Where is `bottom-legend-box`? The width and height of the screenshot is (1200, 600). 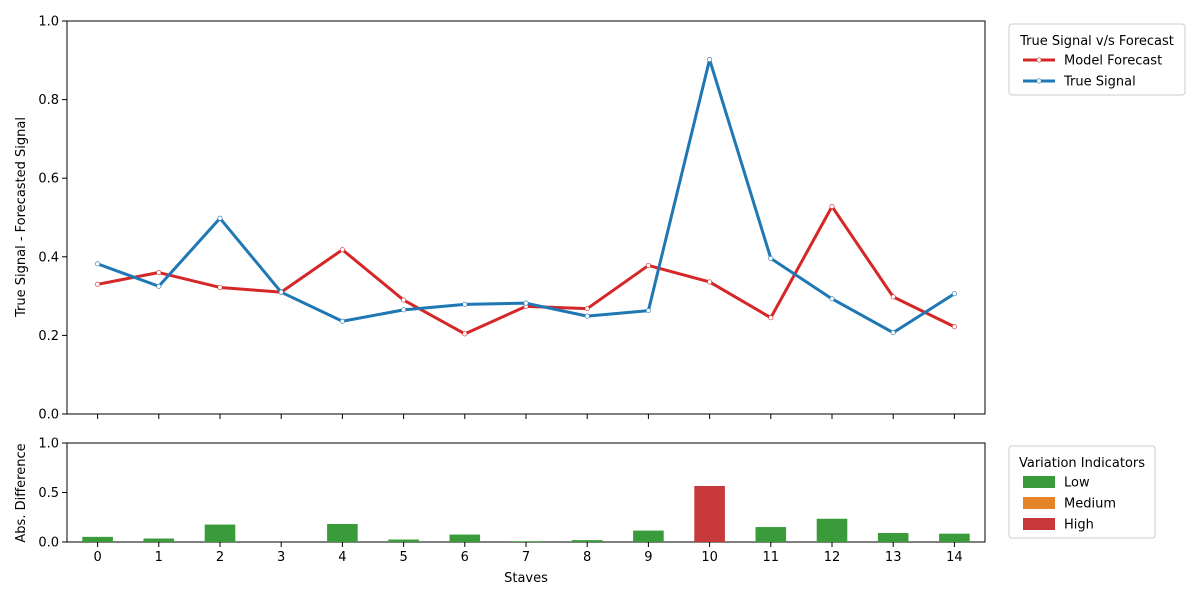 bottom-legend-box is located at coordinates (1082, 492).